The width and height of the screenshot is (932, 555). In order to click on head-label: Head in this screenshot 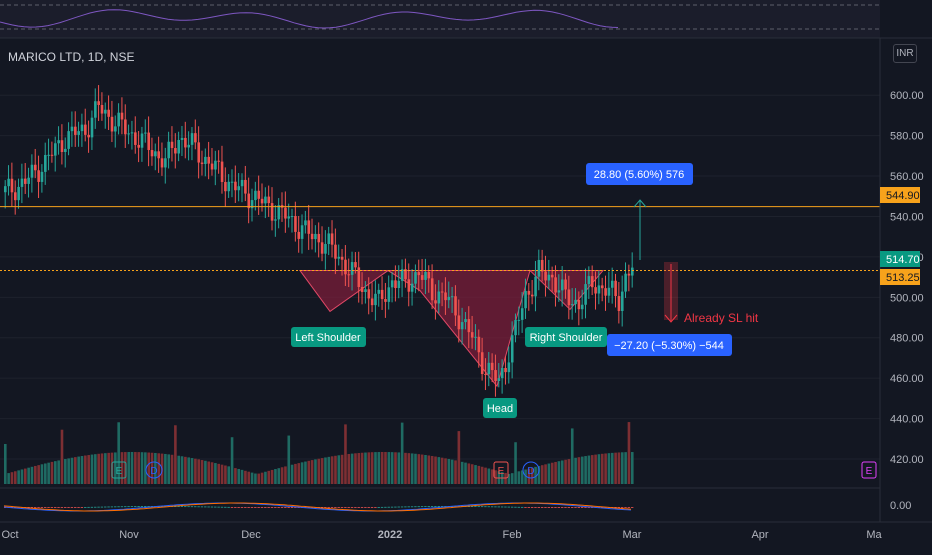, I will do `click(500, 409)`.